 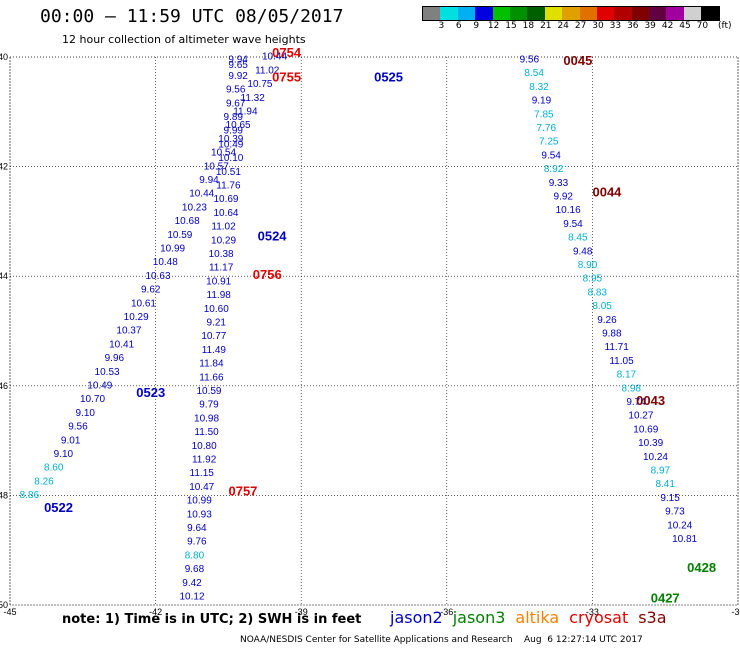 What do you see at coordinates (238, 125) in the screenshot?
I see `data-point: 10.65` at bounding box center [238, 125].